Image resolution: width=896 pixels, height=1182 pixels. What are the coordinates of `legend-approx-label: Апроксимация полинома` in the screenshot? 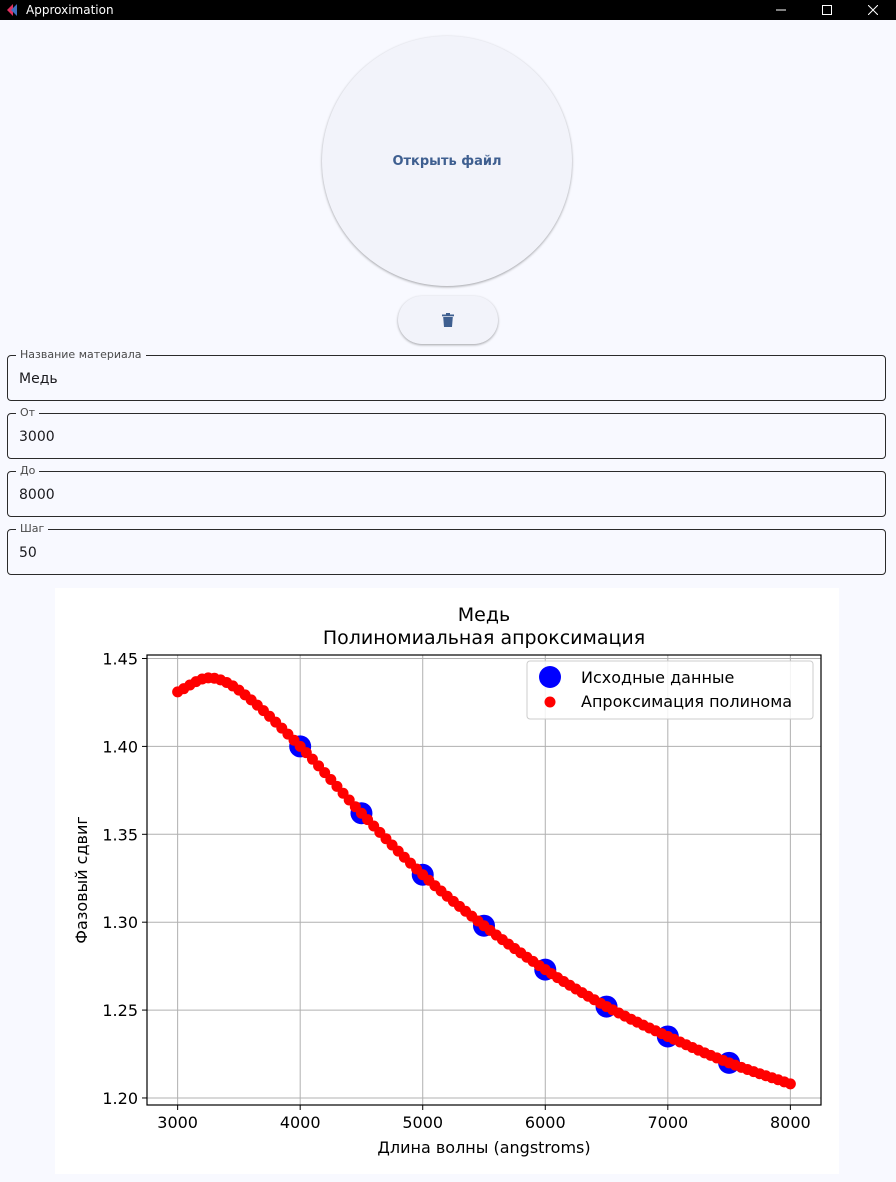 It's located at (686, 701).